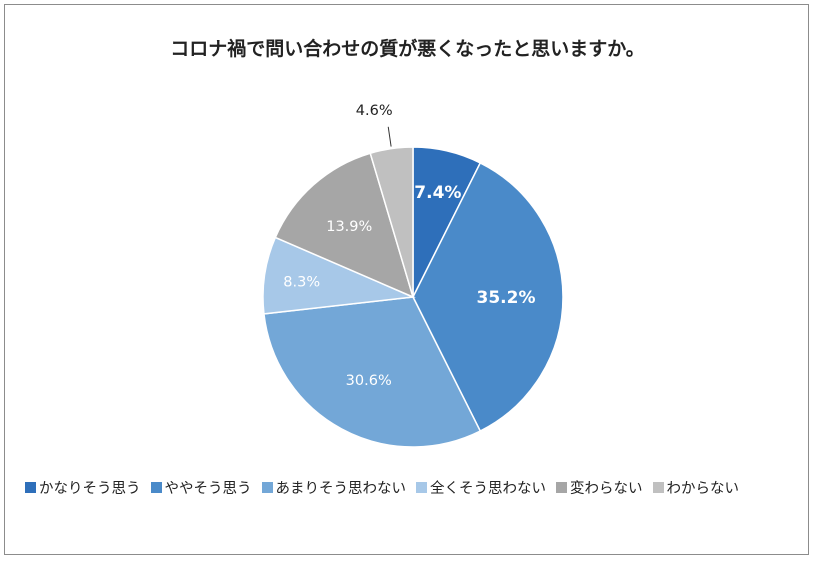 Image resolution: width=815 pixels, height=561 pixels. What do you see at coordinates (374, 111) in the screenshot?
I see `data-label-6: 4.6%` at bounding box center [374, 111].